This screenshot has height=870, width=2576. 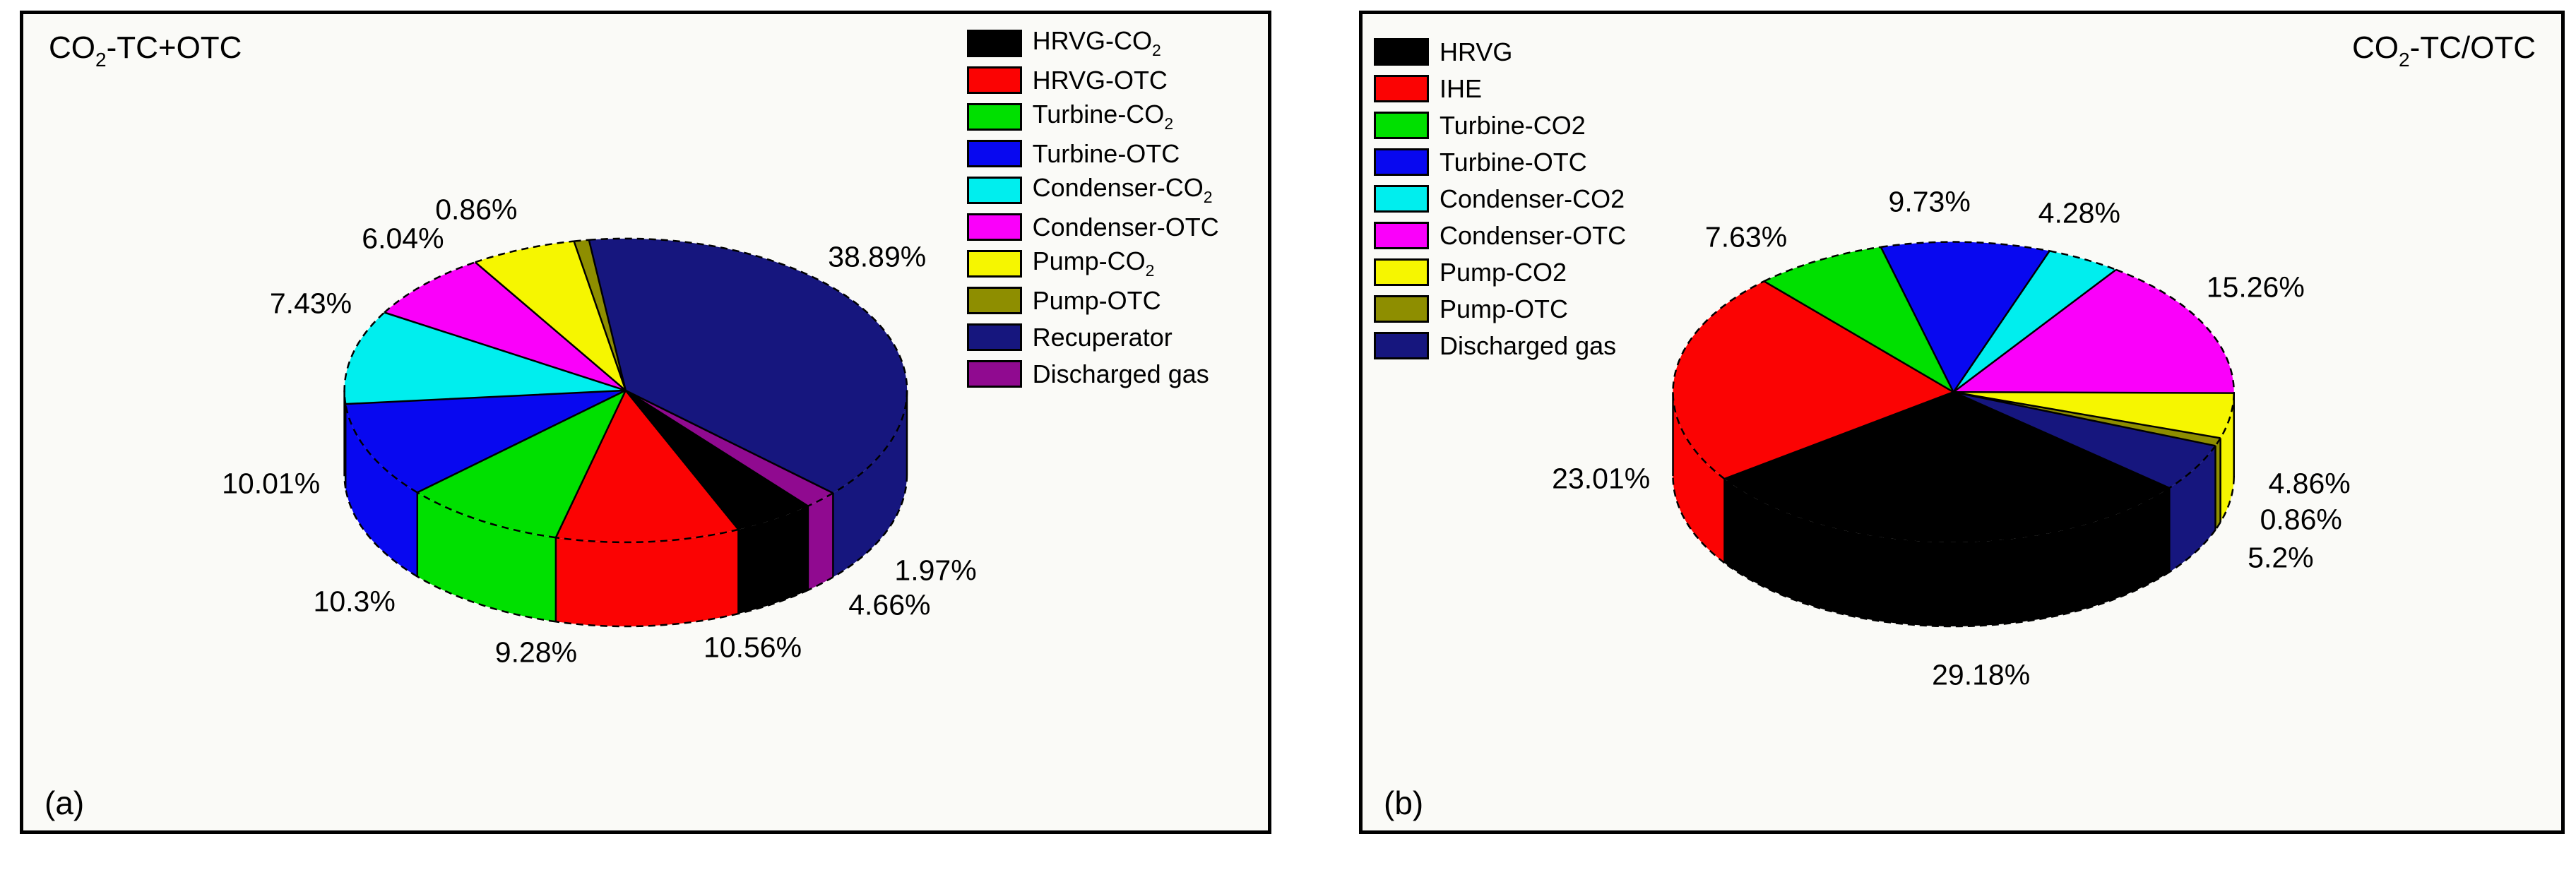 What do you see at coordinates (1100, 80) in the screenshot?
I see `legend-label: HRVG-OTC` at bounding box center [1100, 80].